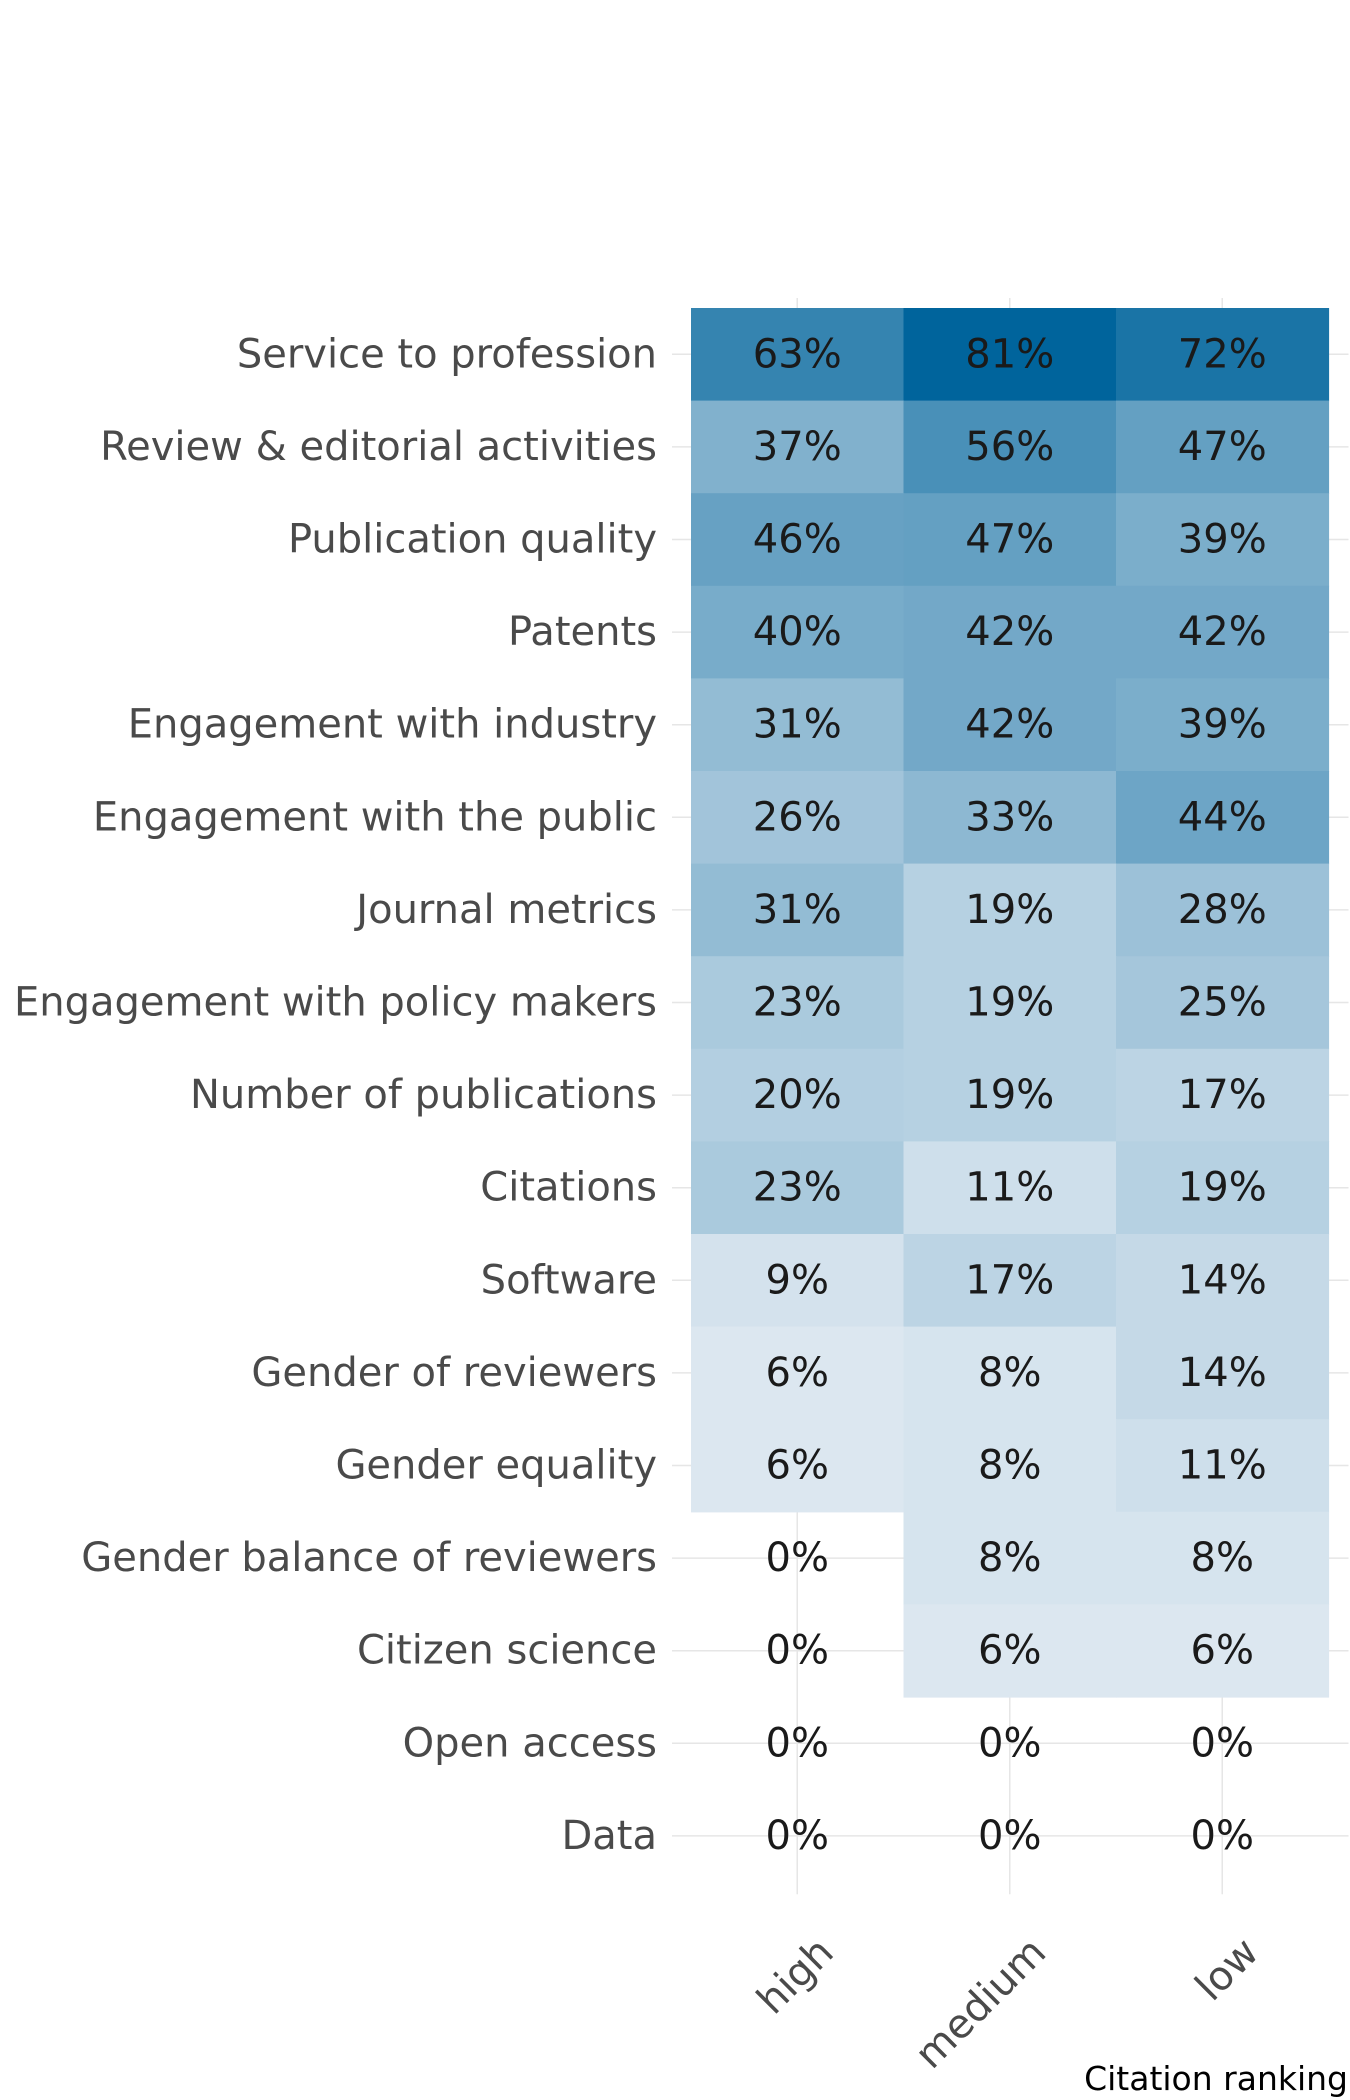 This screenshot has width=1350, height=2100. I want to click on y-tick-label: Gender equality, so click(496, 1466).